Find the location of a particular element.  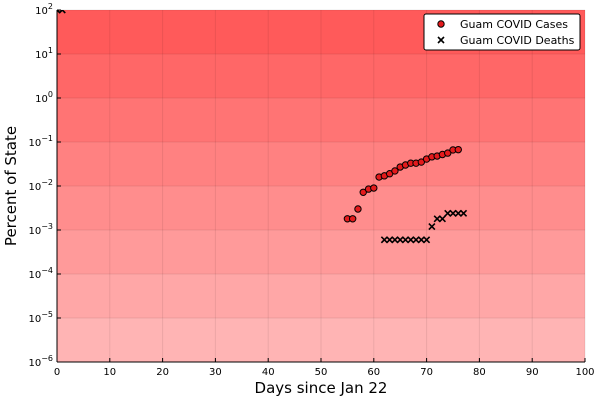

x-tick-label: 70 is located at coordinates (426, 372).